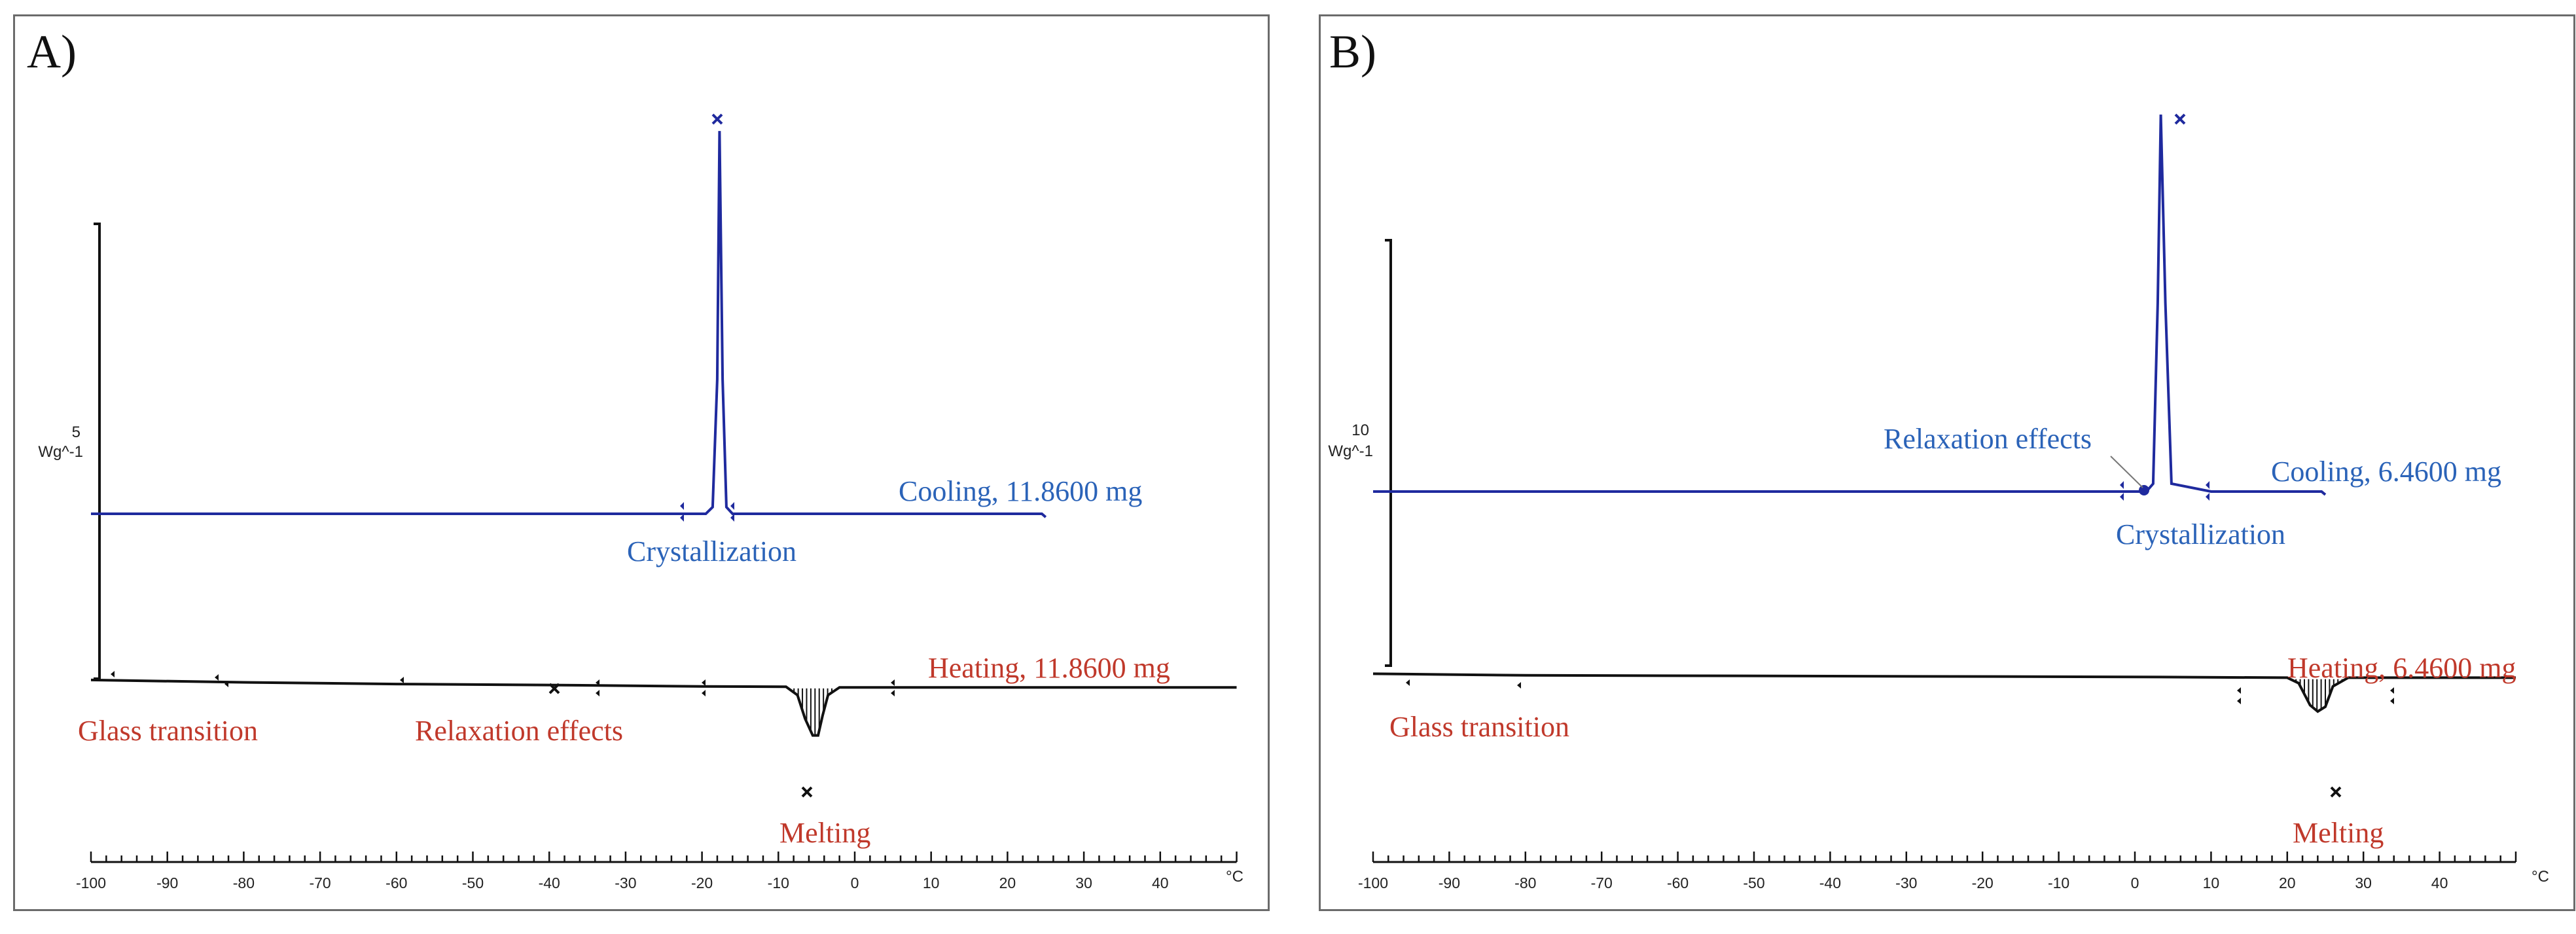 This screenshot has height=934, width=2576. I want to click on y-scale-value: 10, so click(1360, 431).